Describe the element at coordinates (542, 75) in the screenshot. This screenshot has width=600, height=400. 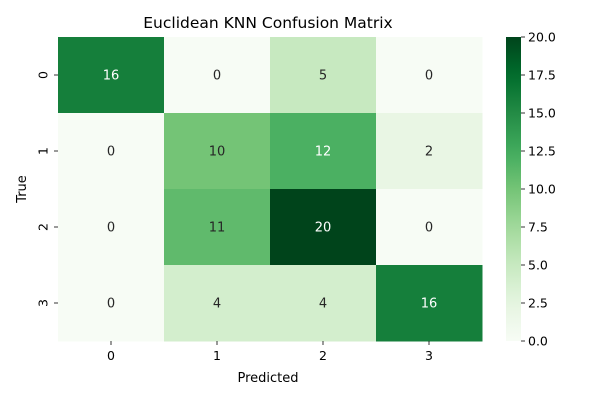
I see `colorbar-tick-label: 17.5` at that location.